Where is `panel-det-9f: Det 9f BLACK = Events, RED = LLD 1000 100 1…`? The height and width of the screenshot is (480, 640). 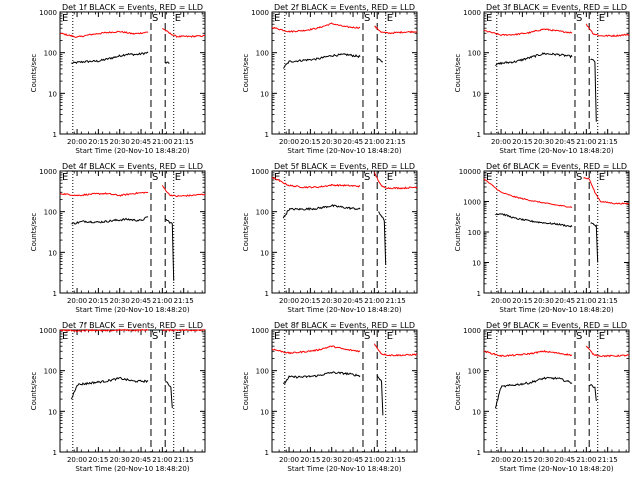
panel-det-9f: Det 9f BLACK = Events, RED = LLD 1000 100 1… is located at coordinates (542, 397).